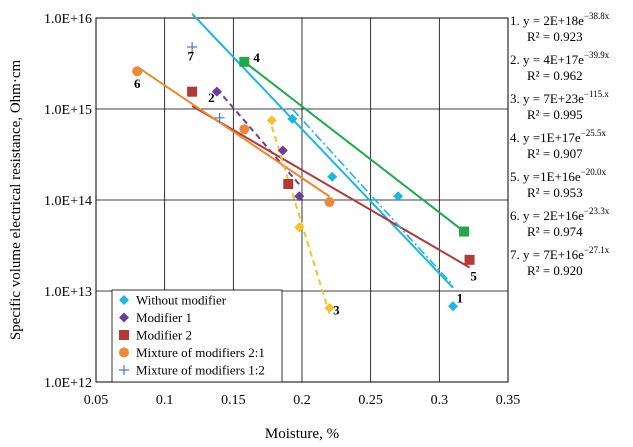 This screenshot has width=633, height=447. What do you see at coordinates (516, 98) in the screenshot?
I see `equation-index: 3.` at bounding box center [516, 98].